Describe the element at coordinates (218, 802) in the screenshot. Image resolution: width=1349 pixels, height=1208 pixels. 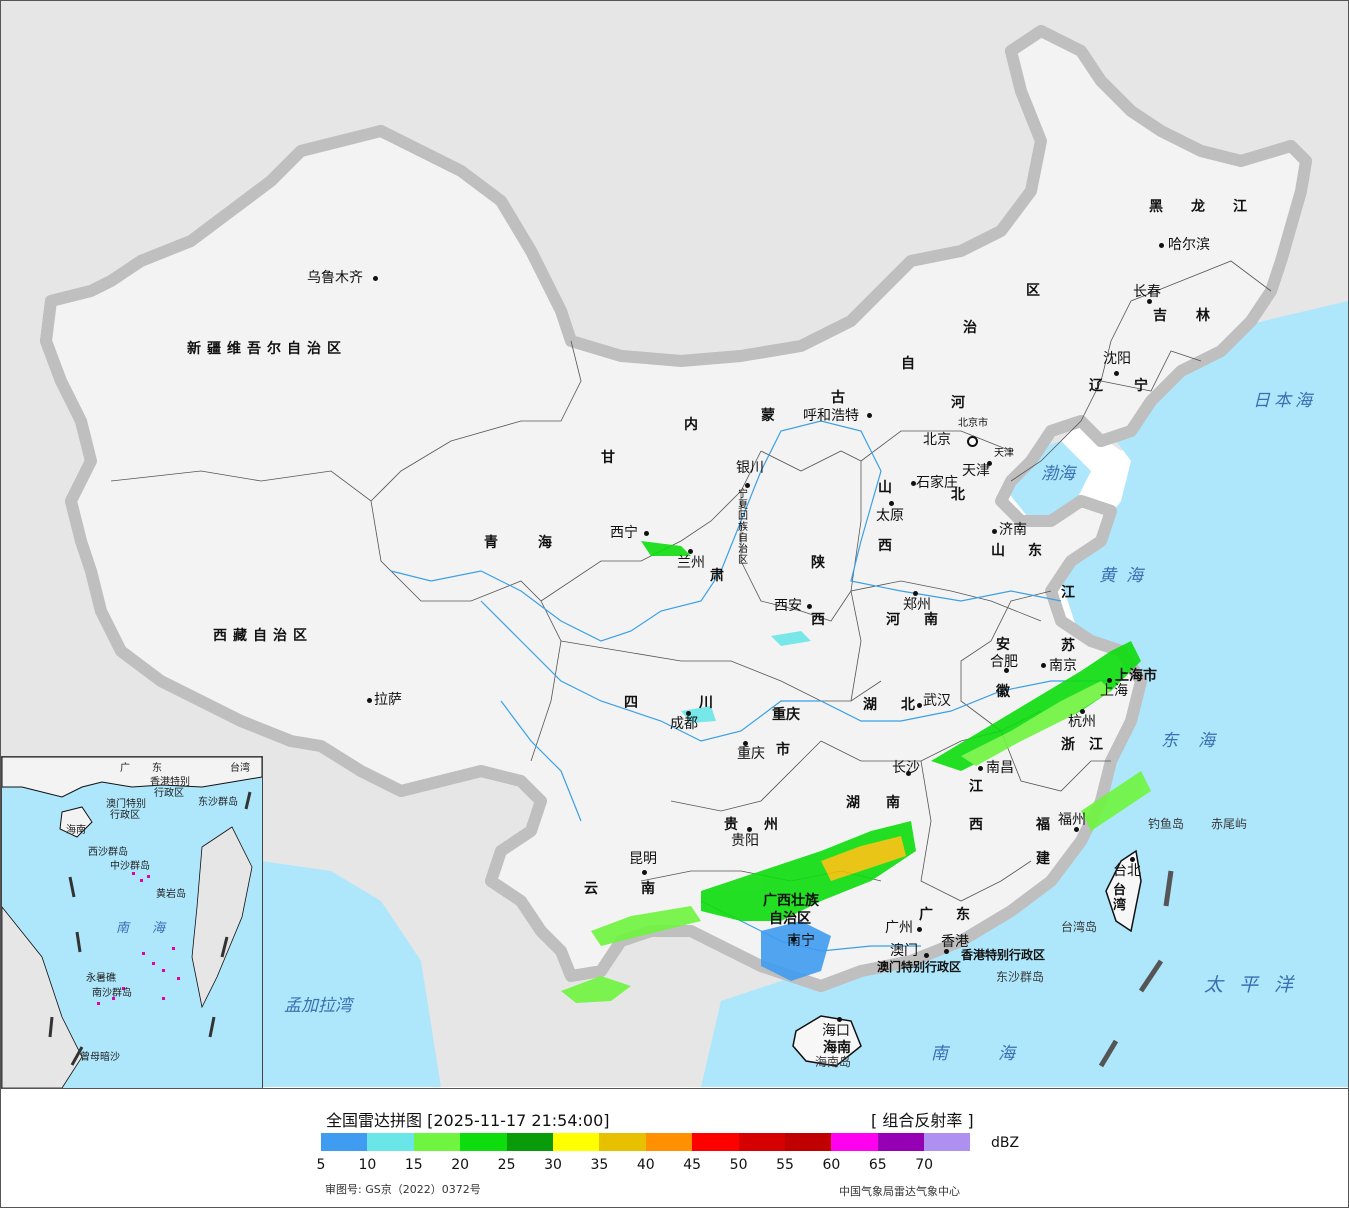
I see `inset-label-dongsha: 东沙群岛` at that location.